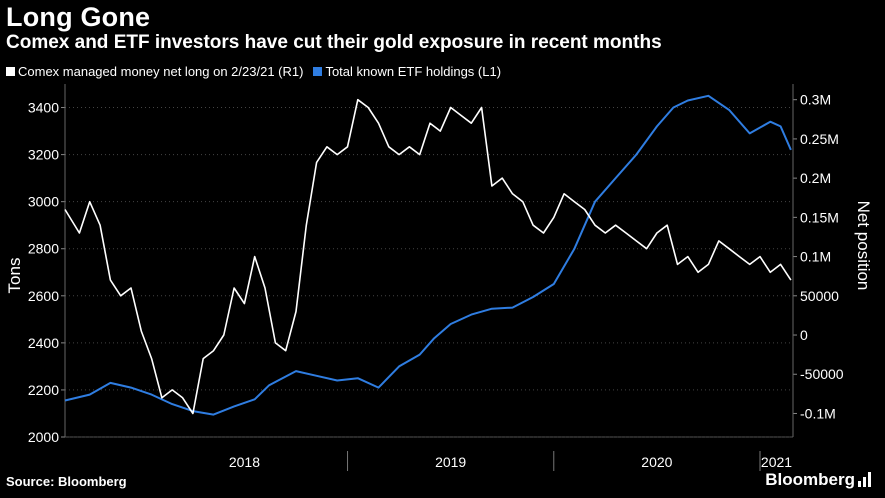 This screenshot has width=885, height=498. I want to click on legend-label-etf: Total known ETF holdings (L1), so click(413, 71).